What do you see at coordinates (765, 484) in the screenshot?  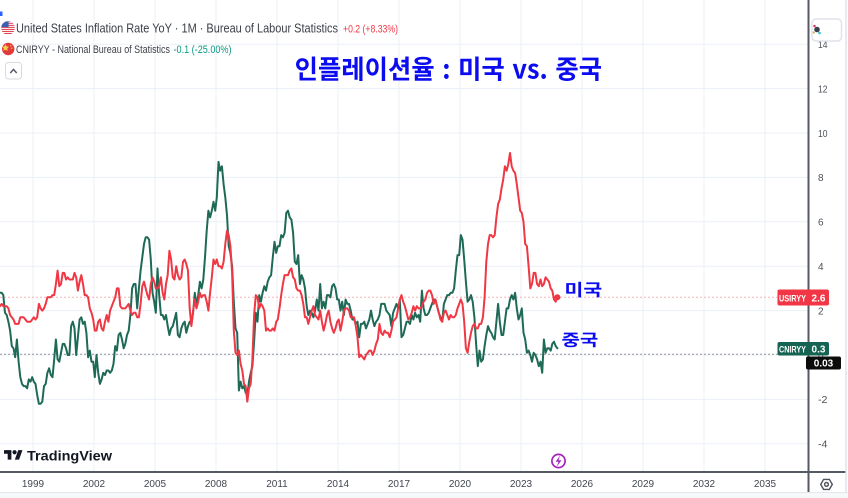 I see `svg-text: 2035` at bounding box center [765, 484].